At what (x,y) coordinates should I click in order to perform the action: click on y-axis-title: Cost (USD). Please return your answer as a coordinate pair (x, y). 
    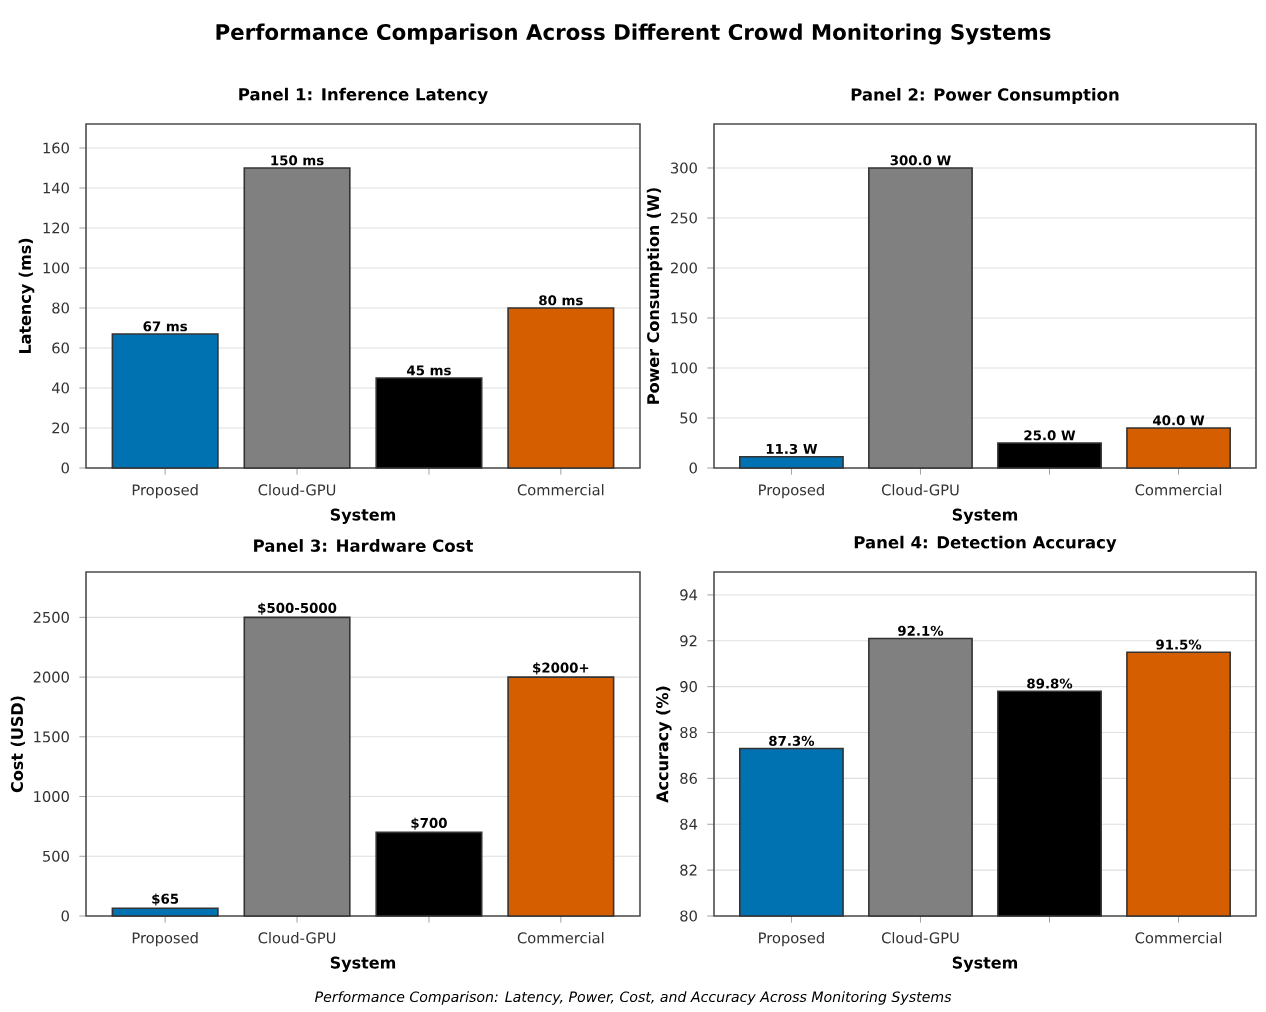
    Looking at the image, I should click on (17, 744).